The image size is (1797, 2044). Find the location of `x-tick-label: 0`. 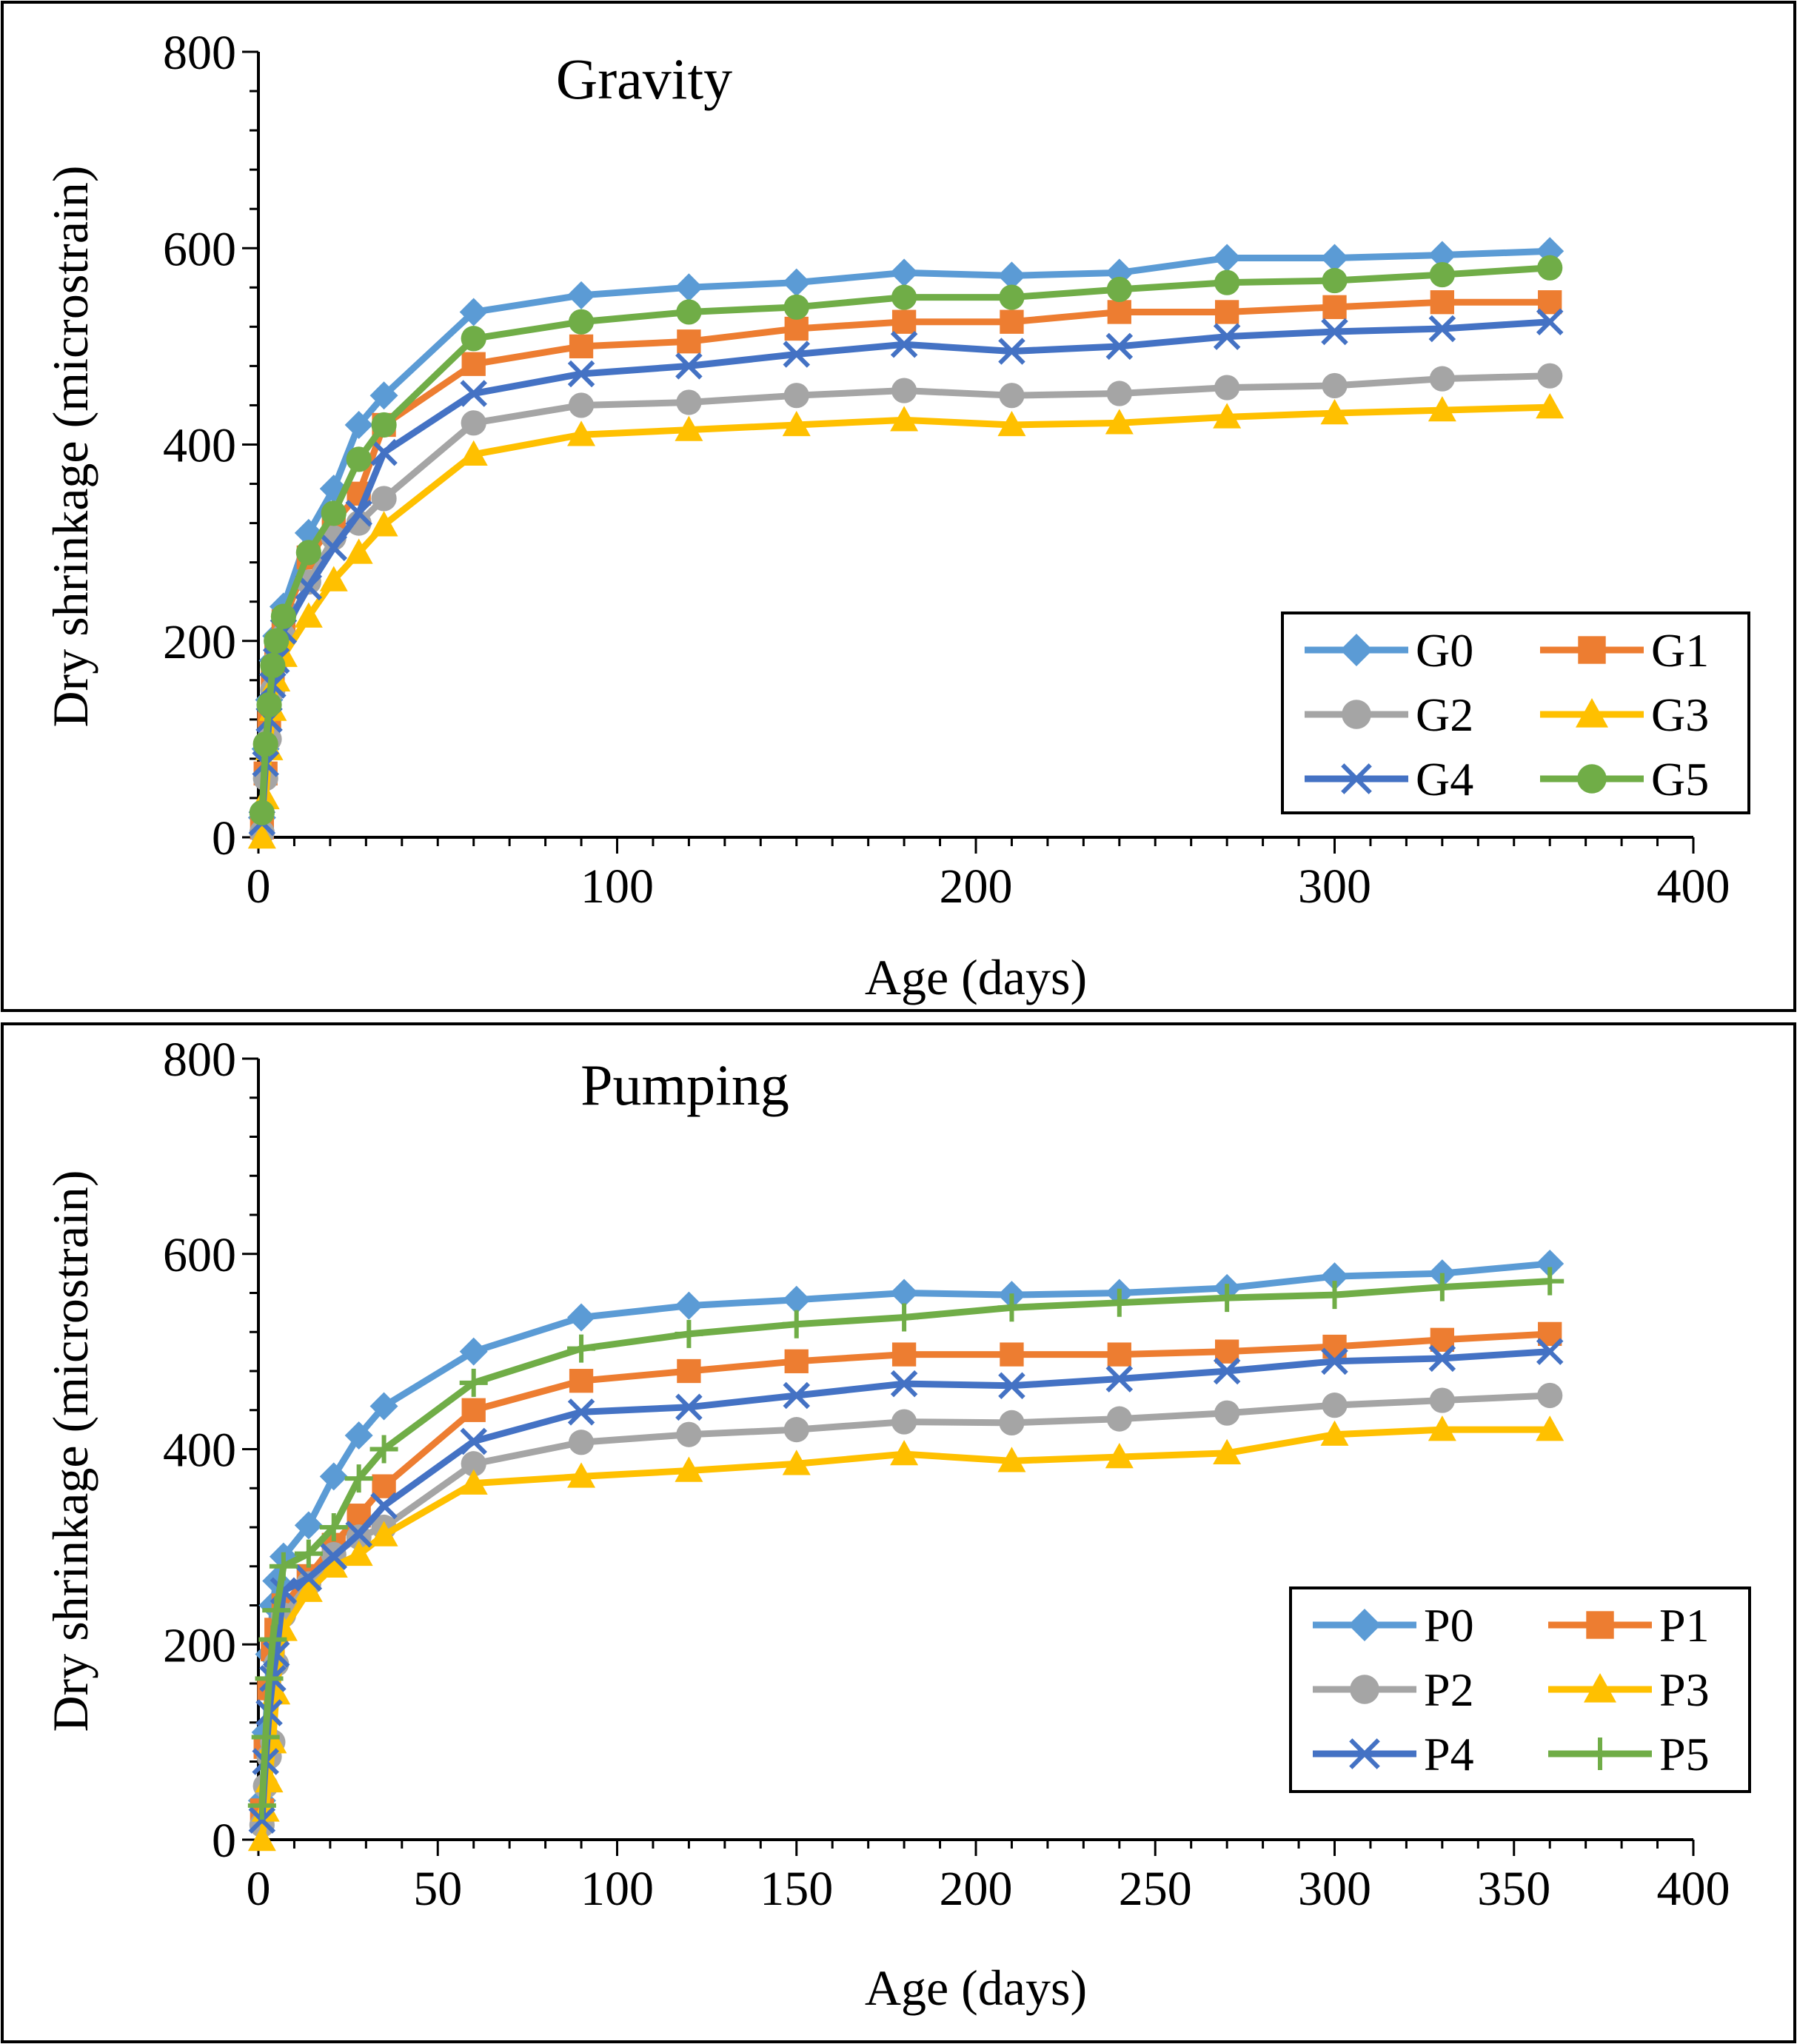

x-tick-label: 0 is located at coordinates (259, 1889).